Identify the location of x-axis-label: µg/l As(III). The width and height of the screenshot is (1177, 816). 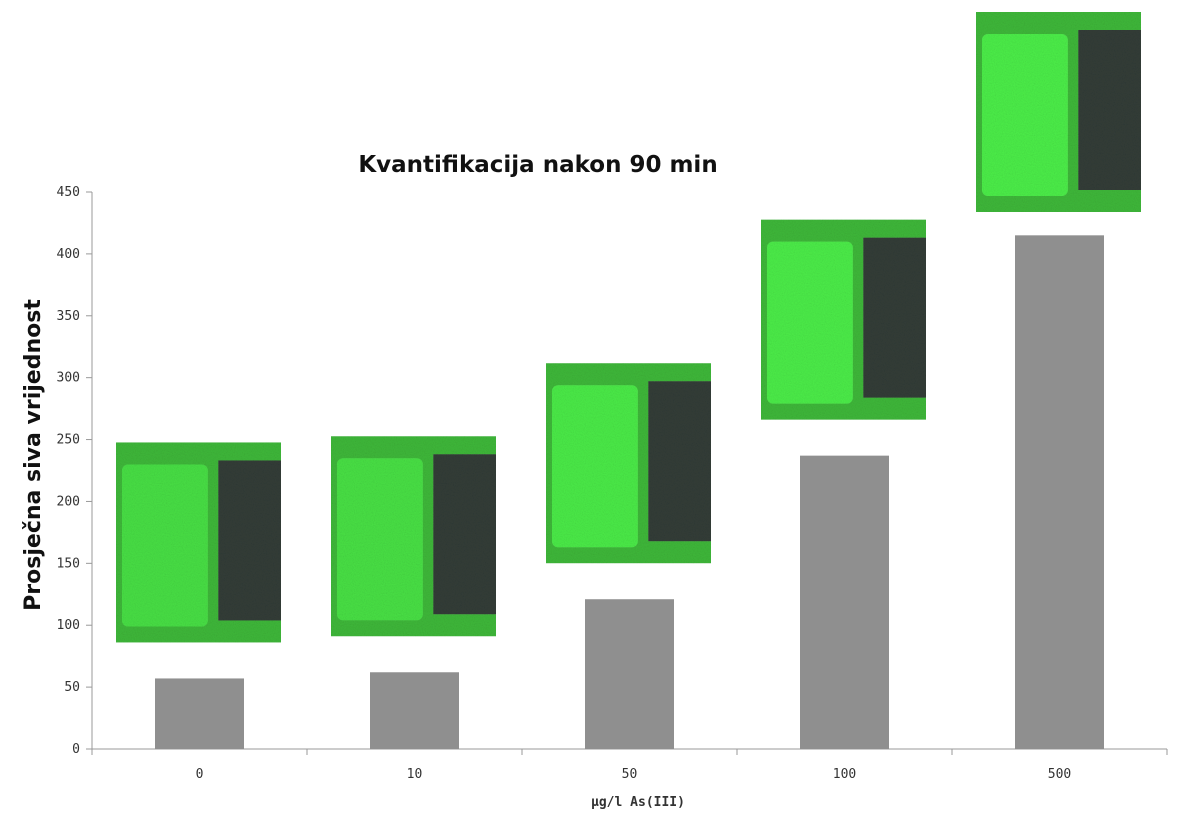
(638, 802).